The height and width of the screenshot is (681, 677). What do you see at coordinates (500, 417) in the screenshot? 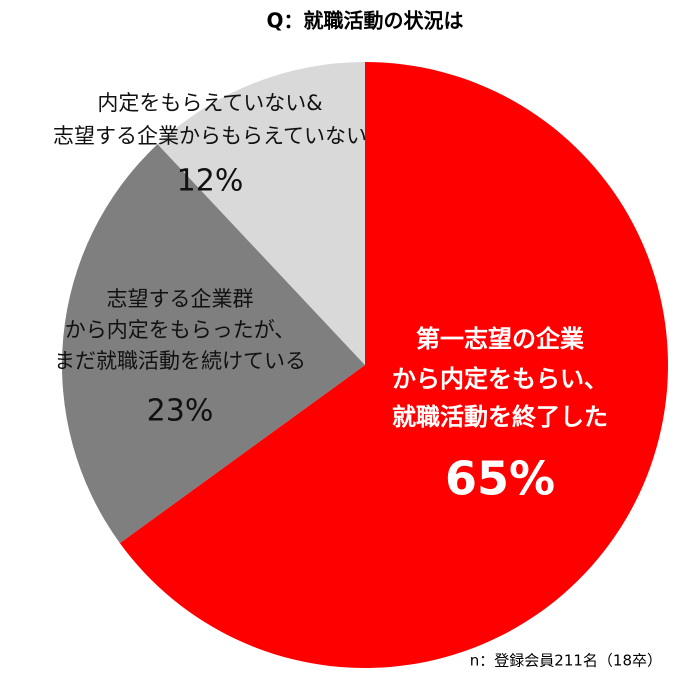
I see `slice-label: 就職活動を終了した` at bounding box center [500, 417].